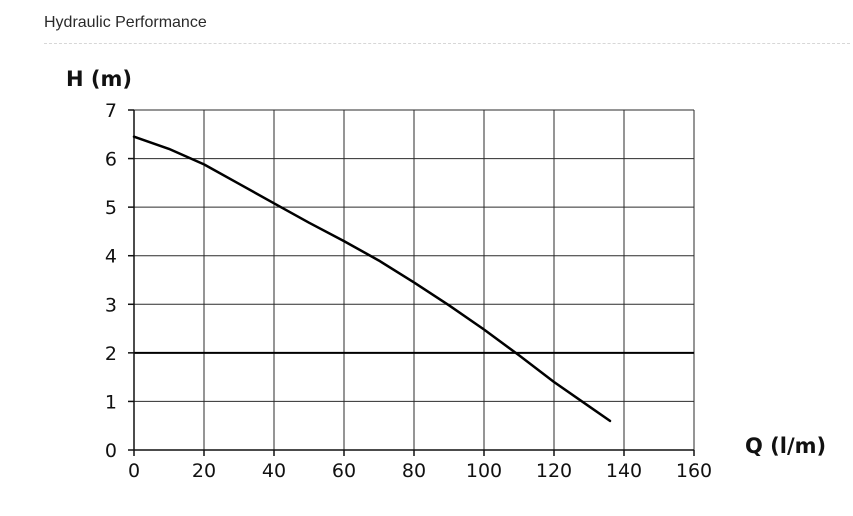 The height and width of the screenshot is (516, 853). What do you see at coordinates (344, 471) in the screenshot?
I see `x-tick-label: 60` at bounding box center [344, 471].